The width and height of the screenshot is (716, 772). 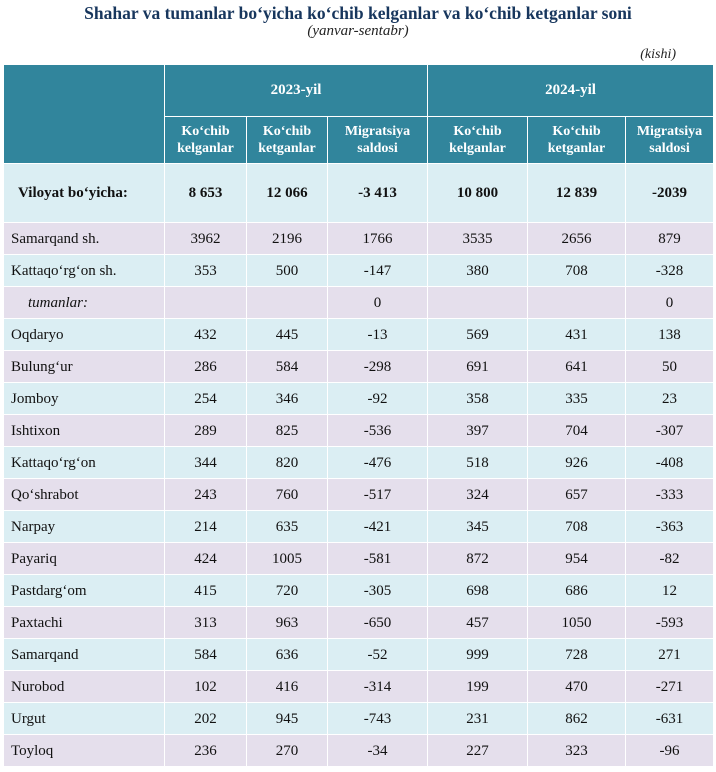 I want to click on table-cell: -307, so click(x=669, y=430).